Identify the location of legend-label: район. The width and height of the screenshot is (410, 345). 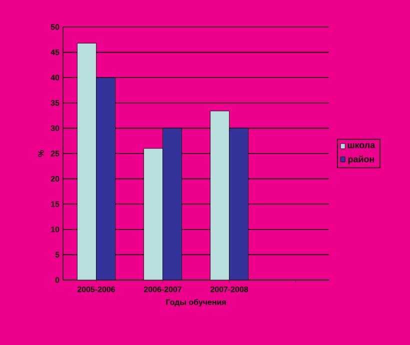
(361, 160).